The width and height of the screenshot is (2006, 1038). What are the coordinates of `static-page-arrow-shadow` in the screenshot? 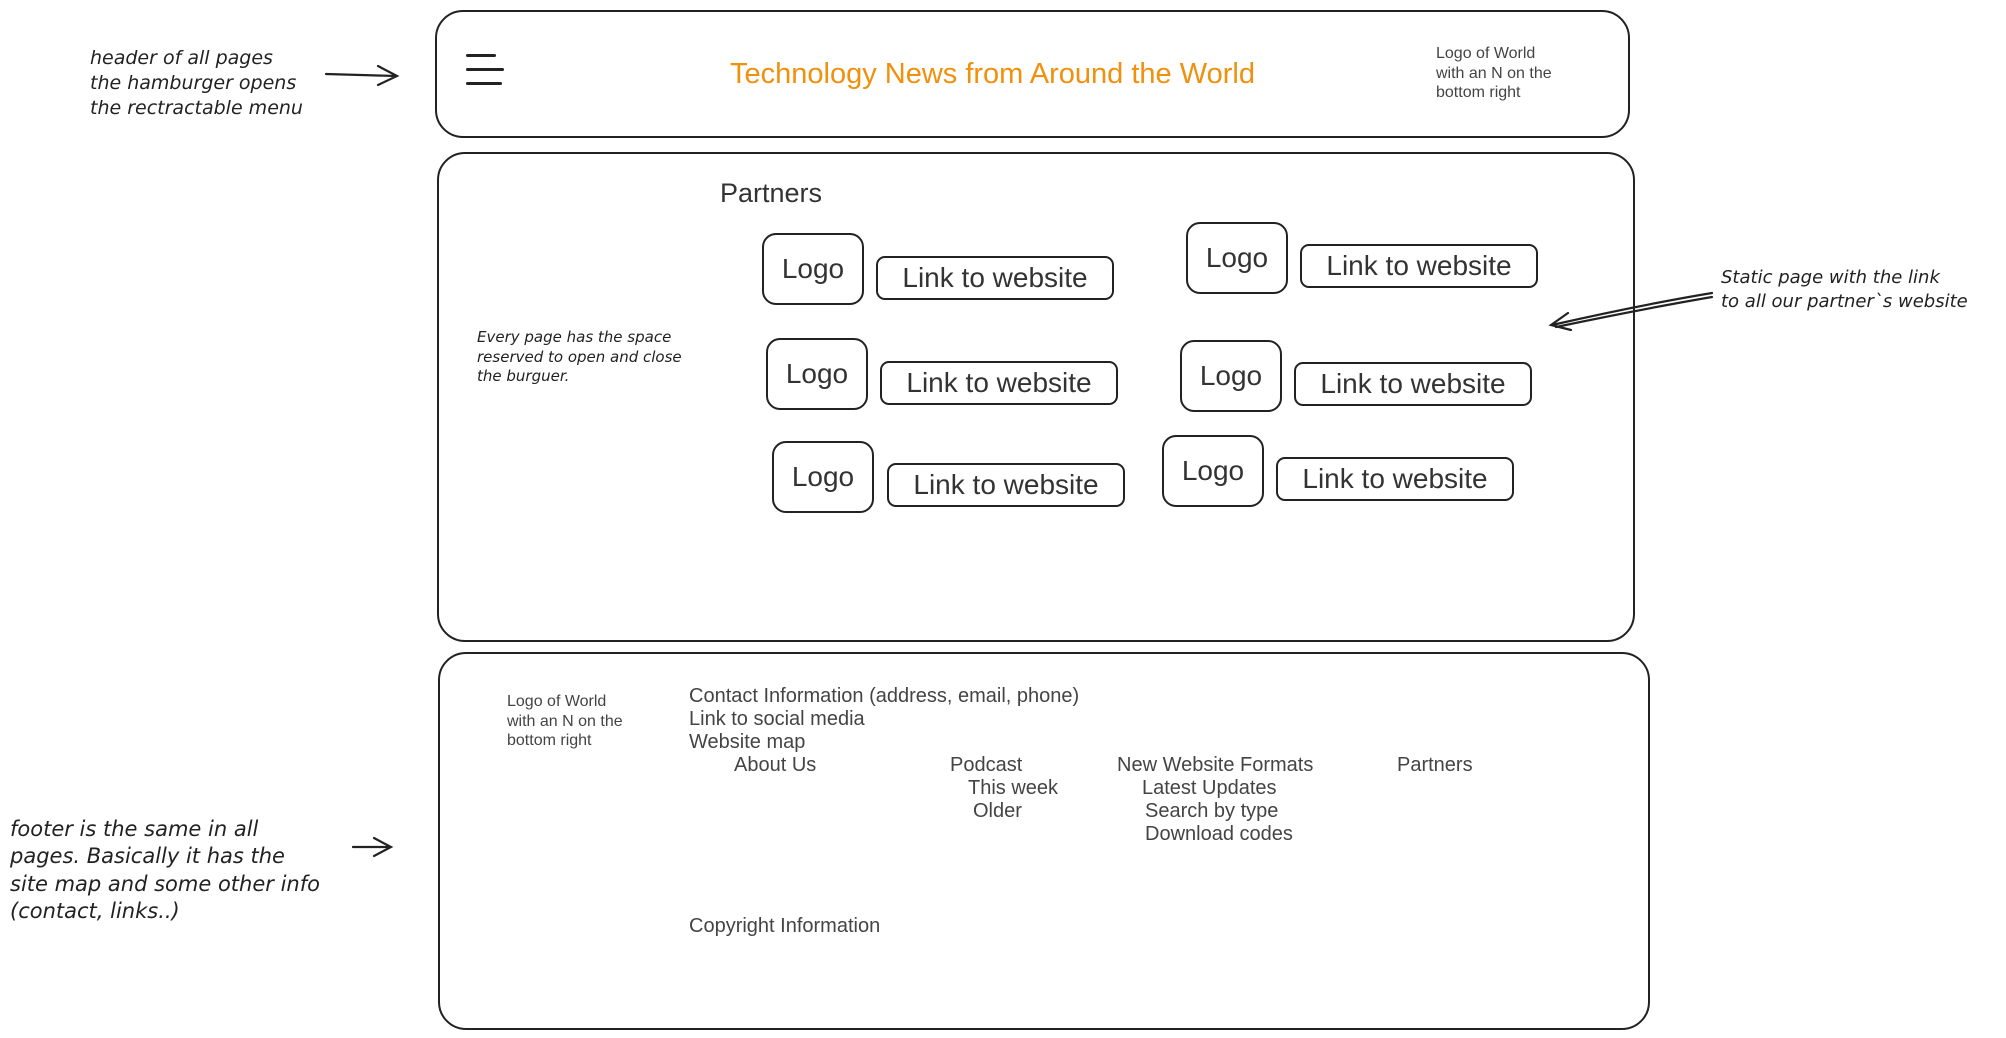 It's located at (1634, 312).